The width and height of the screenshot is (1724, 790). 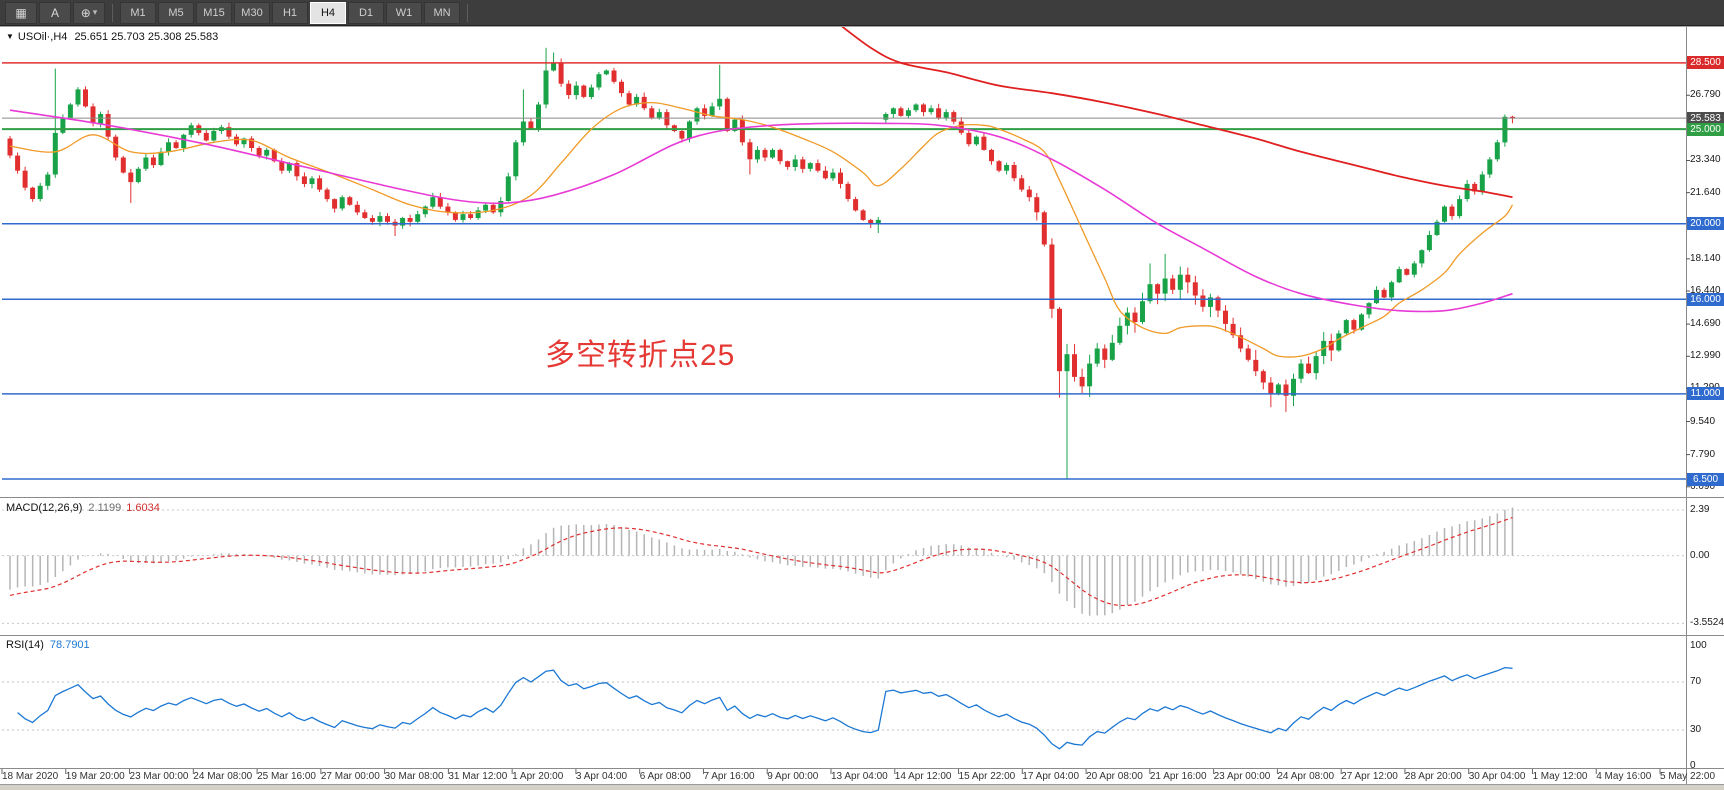 What do you see at coordinates (1176, 112) in the screenshot?
I see `ma-slow-red` at bounding box center [1176, 112].